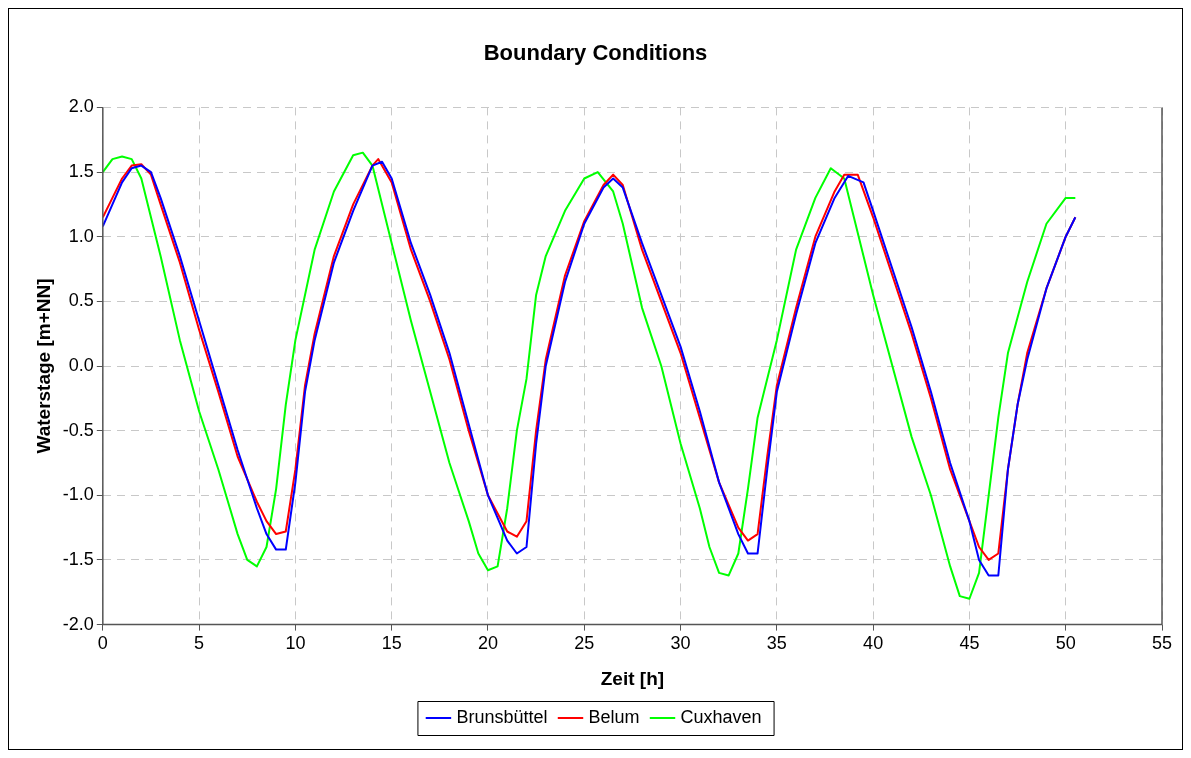 This screenshot has width=1191, height=758. I want to click on x-tick-label: 25, so click(584, 643).